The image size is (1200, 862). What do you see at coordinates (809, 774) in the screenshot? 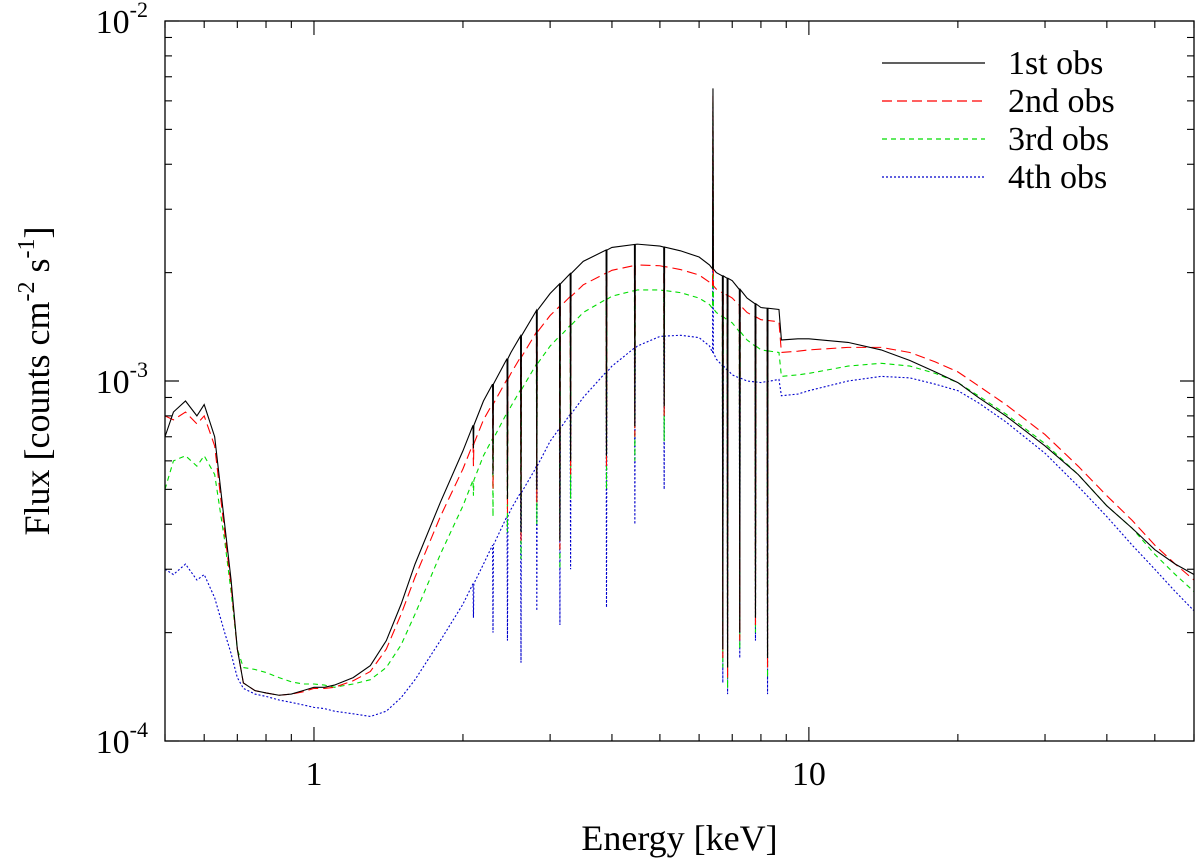
I see `x-tick-label: 10` at bounding box center [809, 774].